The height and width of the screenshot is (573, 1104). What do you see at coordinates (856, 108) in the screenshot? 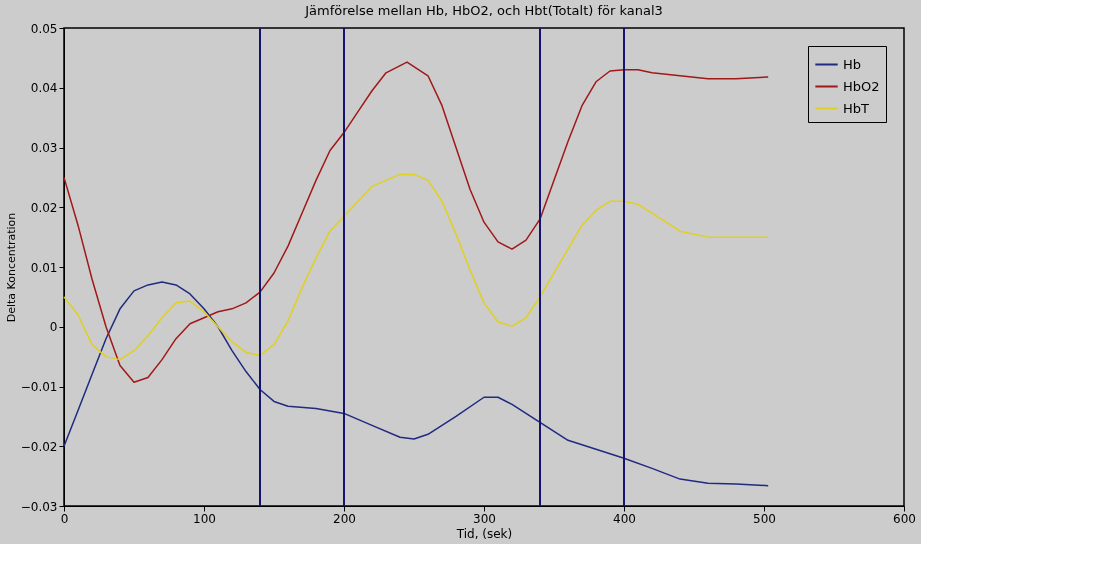
I see `legend-label: HbT` at bounding box center [856, 108].